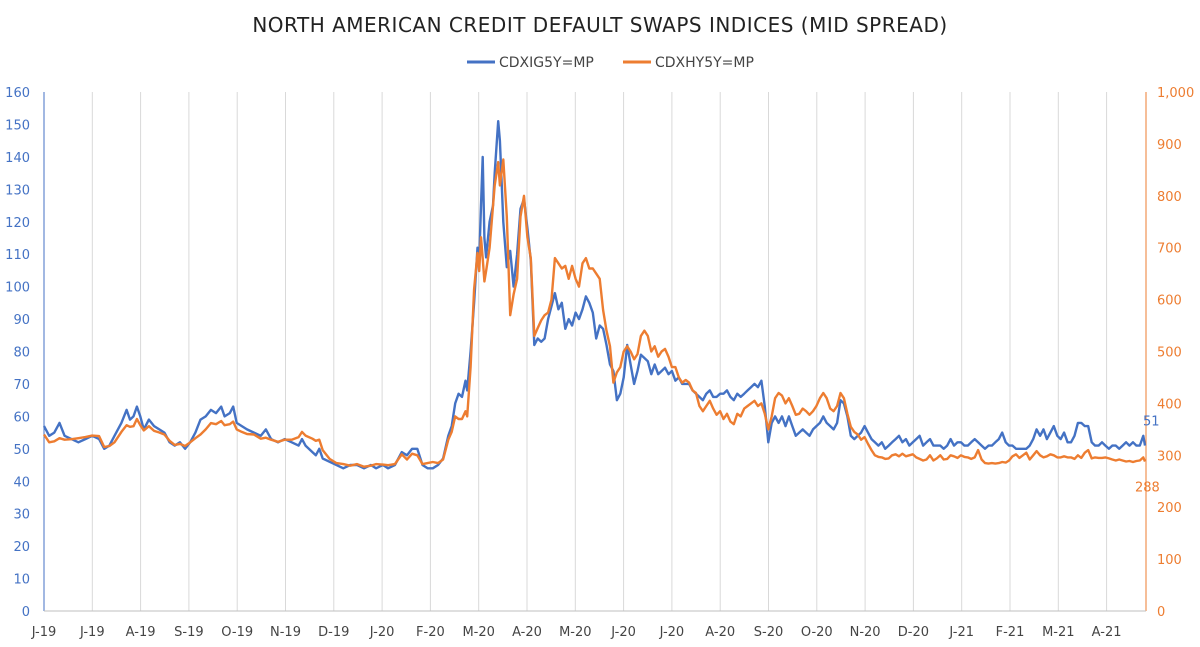  Describe the element at coordinates (430, 632) in the screenshot. I see `x-tick-label: F-20` at that location.